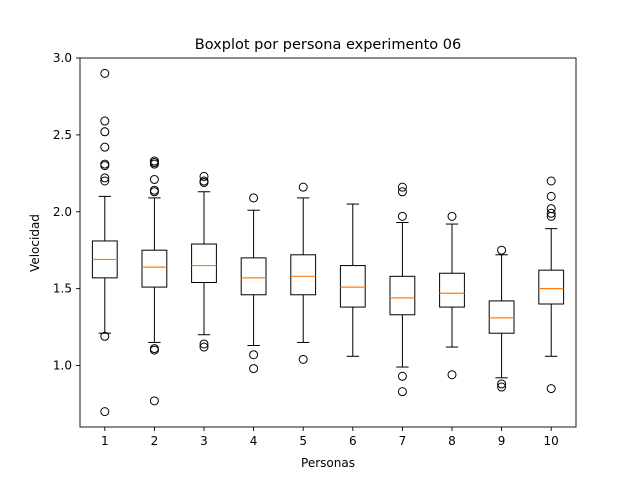 The image size is (640, 480). Describe the element at coordinates (502, 441) in the screenshot. I see `x-tick-label: 9` at that location.